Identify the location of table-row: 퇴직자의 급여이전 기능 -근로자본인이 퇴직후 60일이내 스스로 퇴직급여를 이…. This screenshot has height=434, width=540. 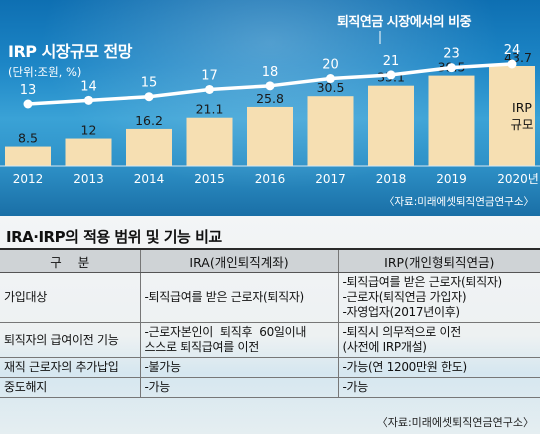
(270, 340).